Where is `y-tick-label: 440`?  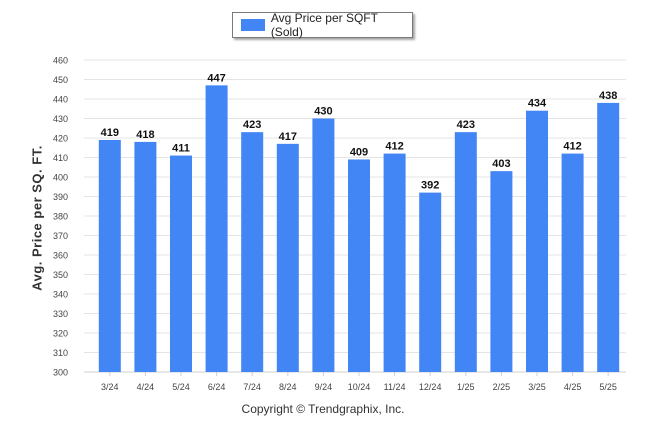
y-tick-label: 440 is located at coordinates (60, 100).